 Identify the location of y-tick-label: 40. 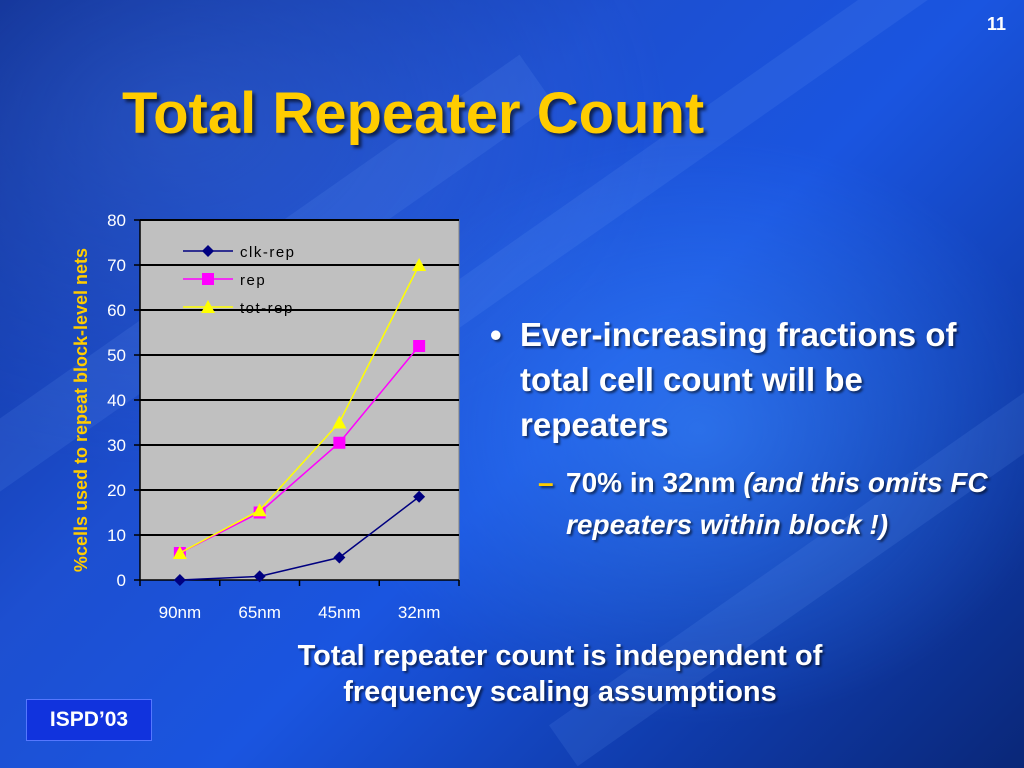
(116, 400).